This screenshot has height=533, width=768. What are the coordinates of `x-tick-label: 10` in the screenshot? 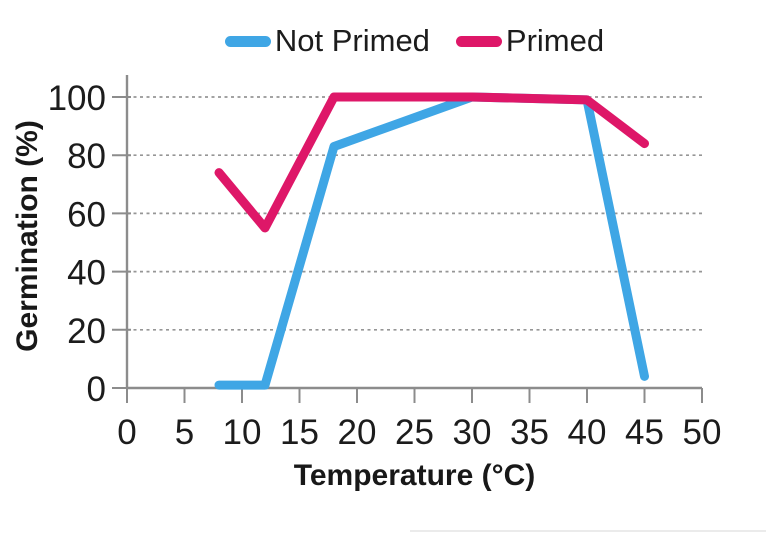 It's located at (242, 432).